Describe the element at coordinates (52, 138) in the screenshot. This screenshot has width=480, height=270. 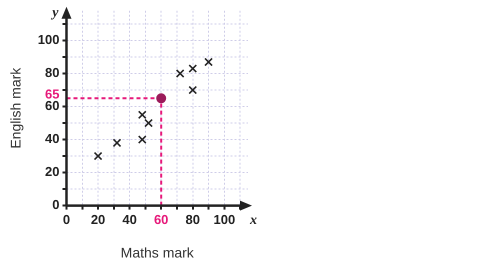
I see `y-tick-label: 40` at that location.